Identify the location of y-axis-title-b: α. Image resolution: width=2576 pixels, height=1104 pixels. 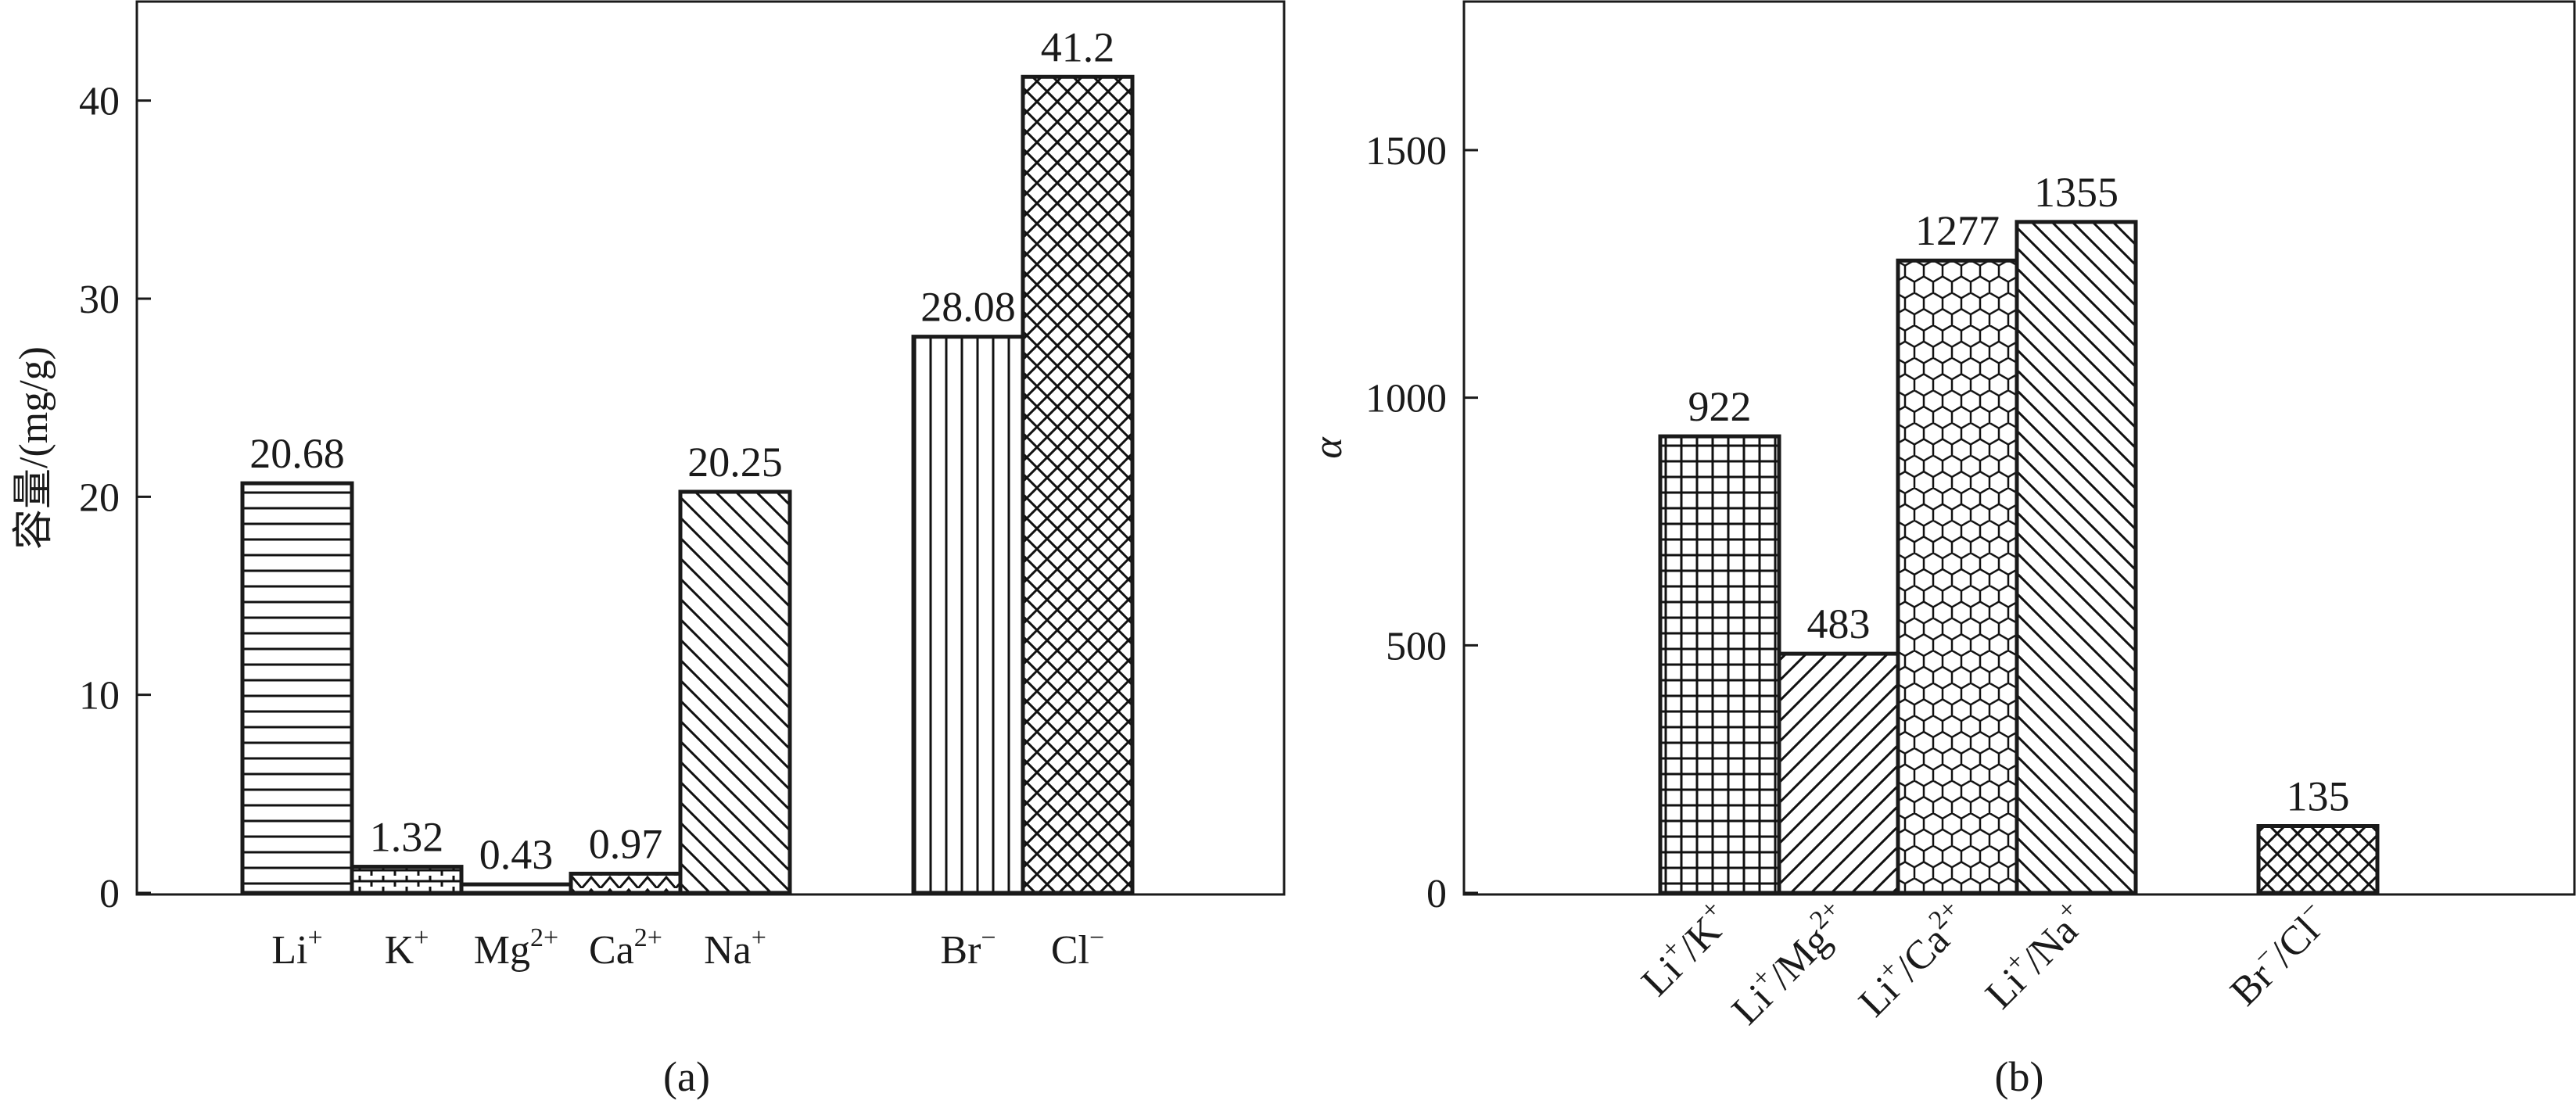
(1328, 447).